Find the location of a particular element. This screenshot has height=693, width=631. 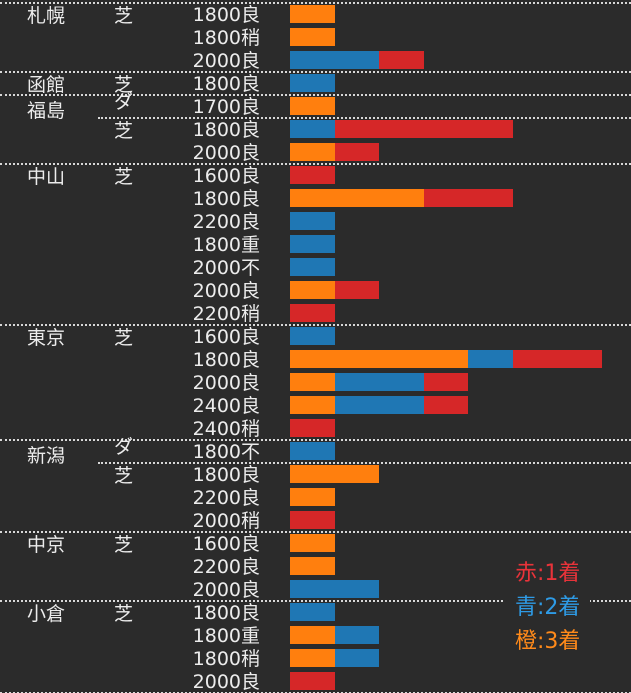

venue-label: 札幌 is located at coordinates (46, 16).